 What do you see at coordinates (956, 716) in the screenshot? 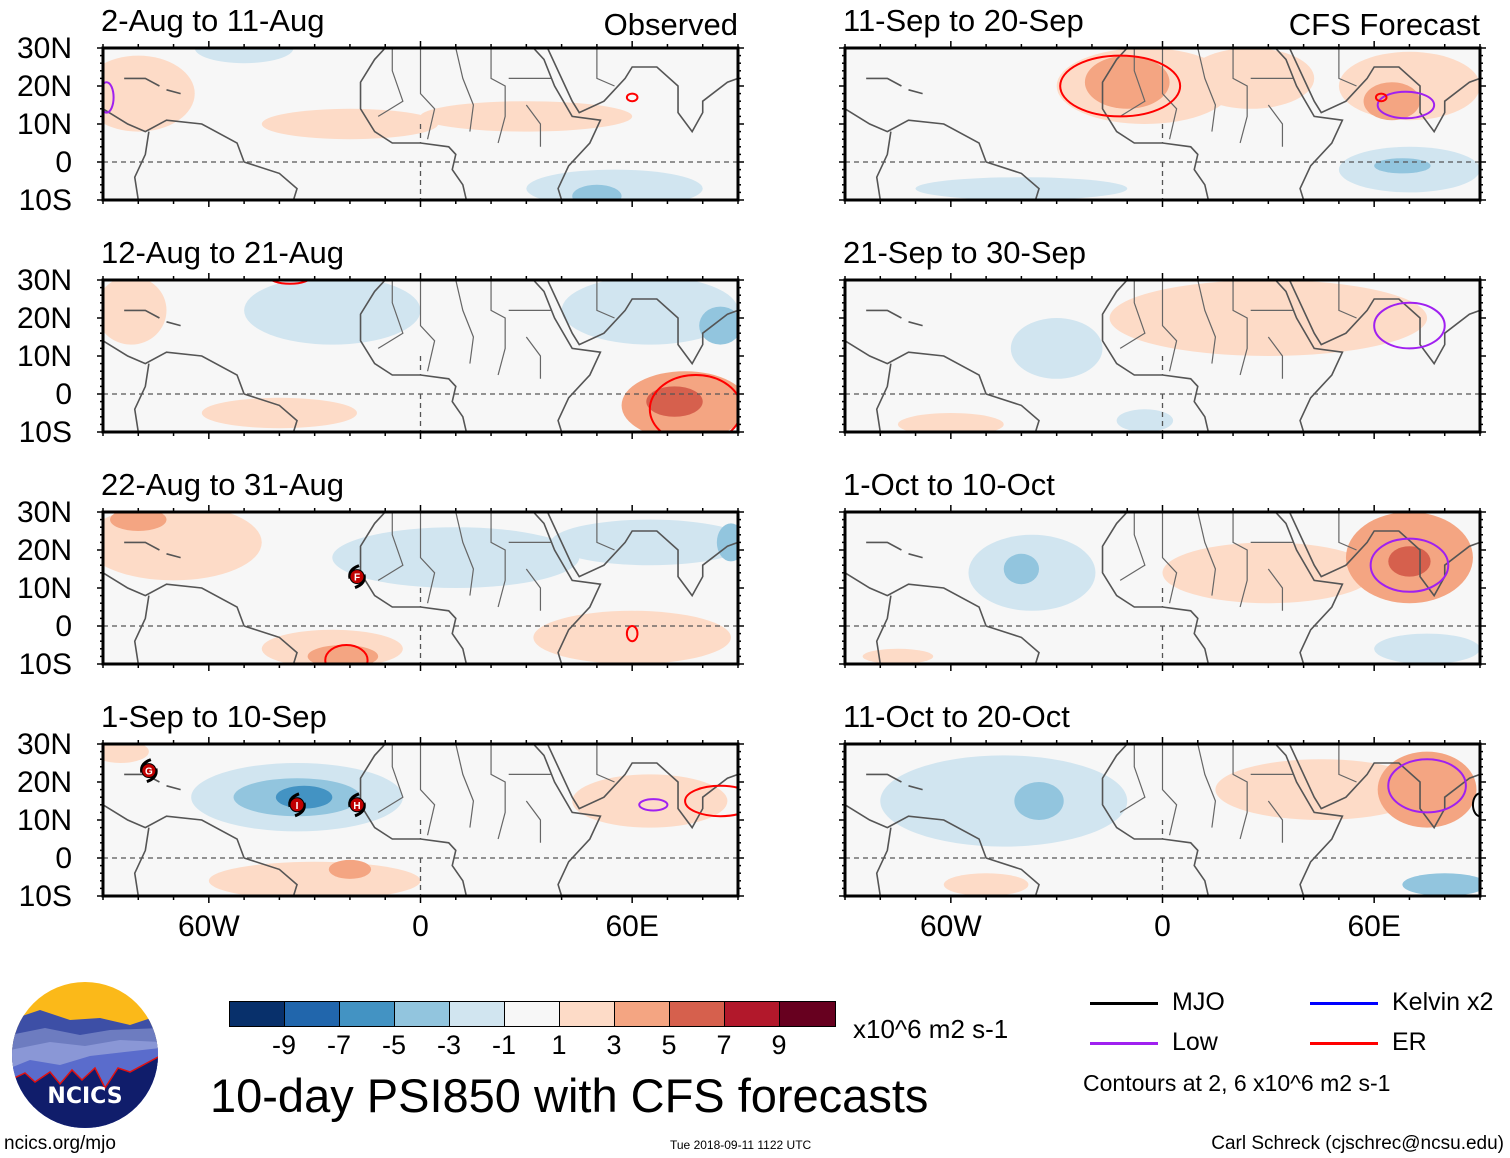
I see `panel-title: 11-Oct to 20-Oct` at bounding box center [956, 716].